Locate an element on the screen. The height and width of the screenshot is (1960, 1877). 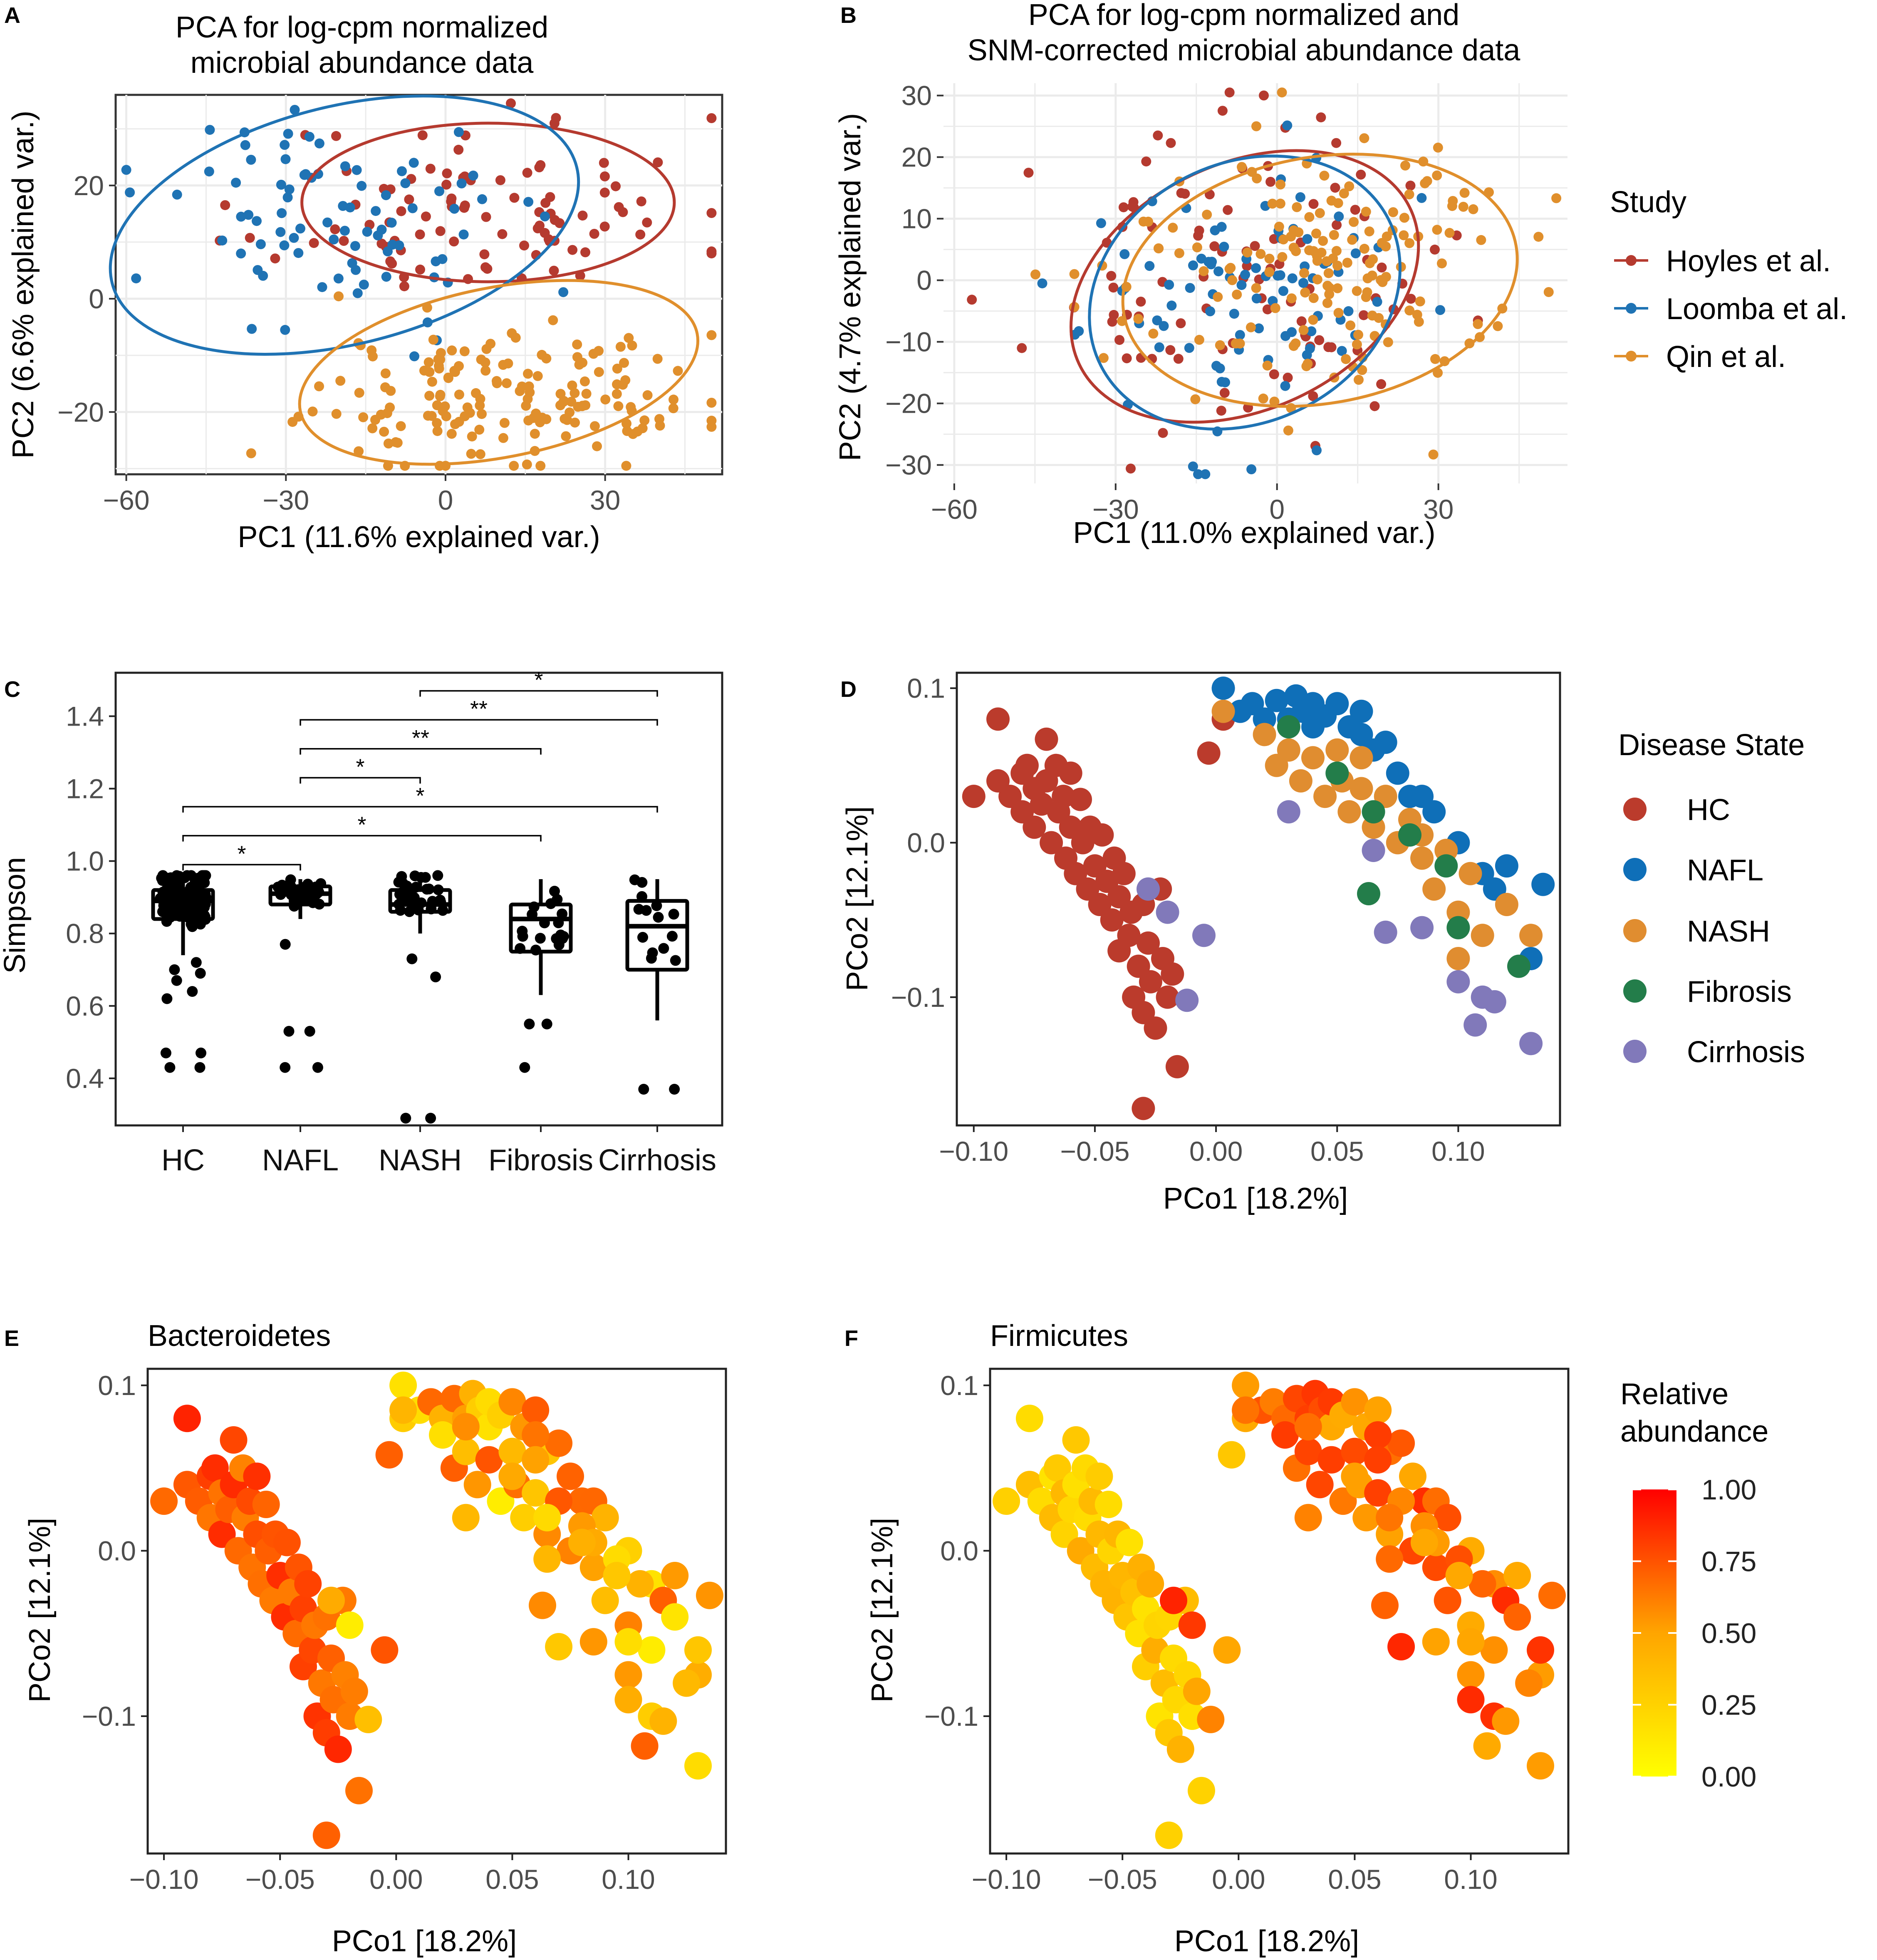
disease-legend-fibrosis-label: Fibrosis is located at coordinates (1739, 991).